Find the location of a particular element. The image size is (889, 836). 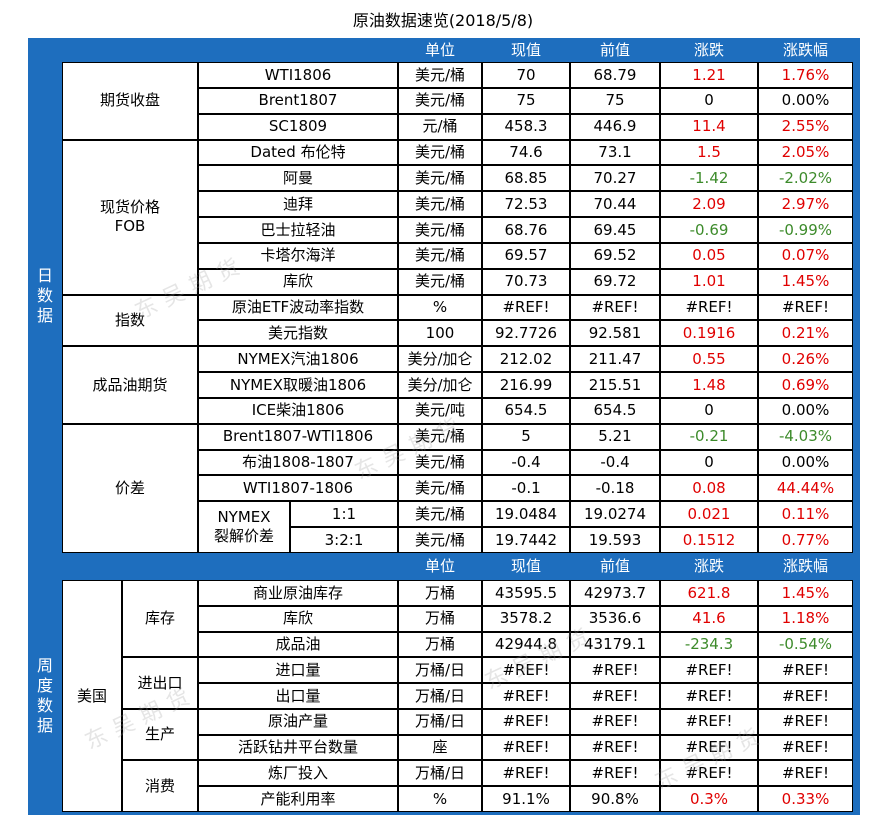

change: -2.02% is located at coordinates (805, 178).